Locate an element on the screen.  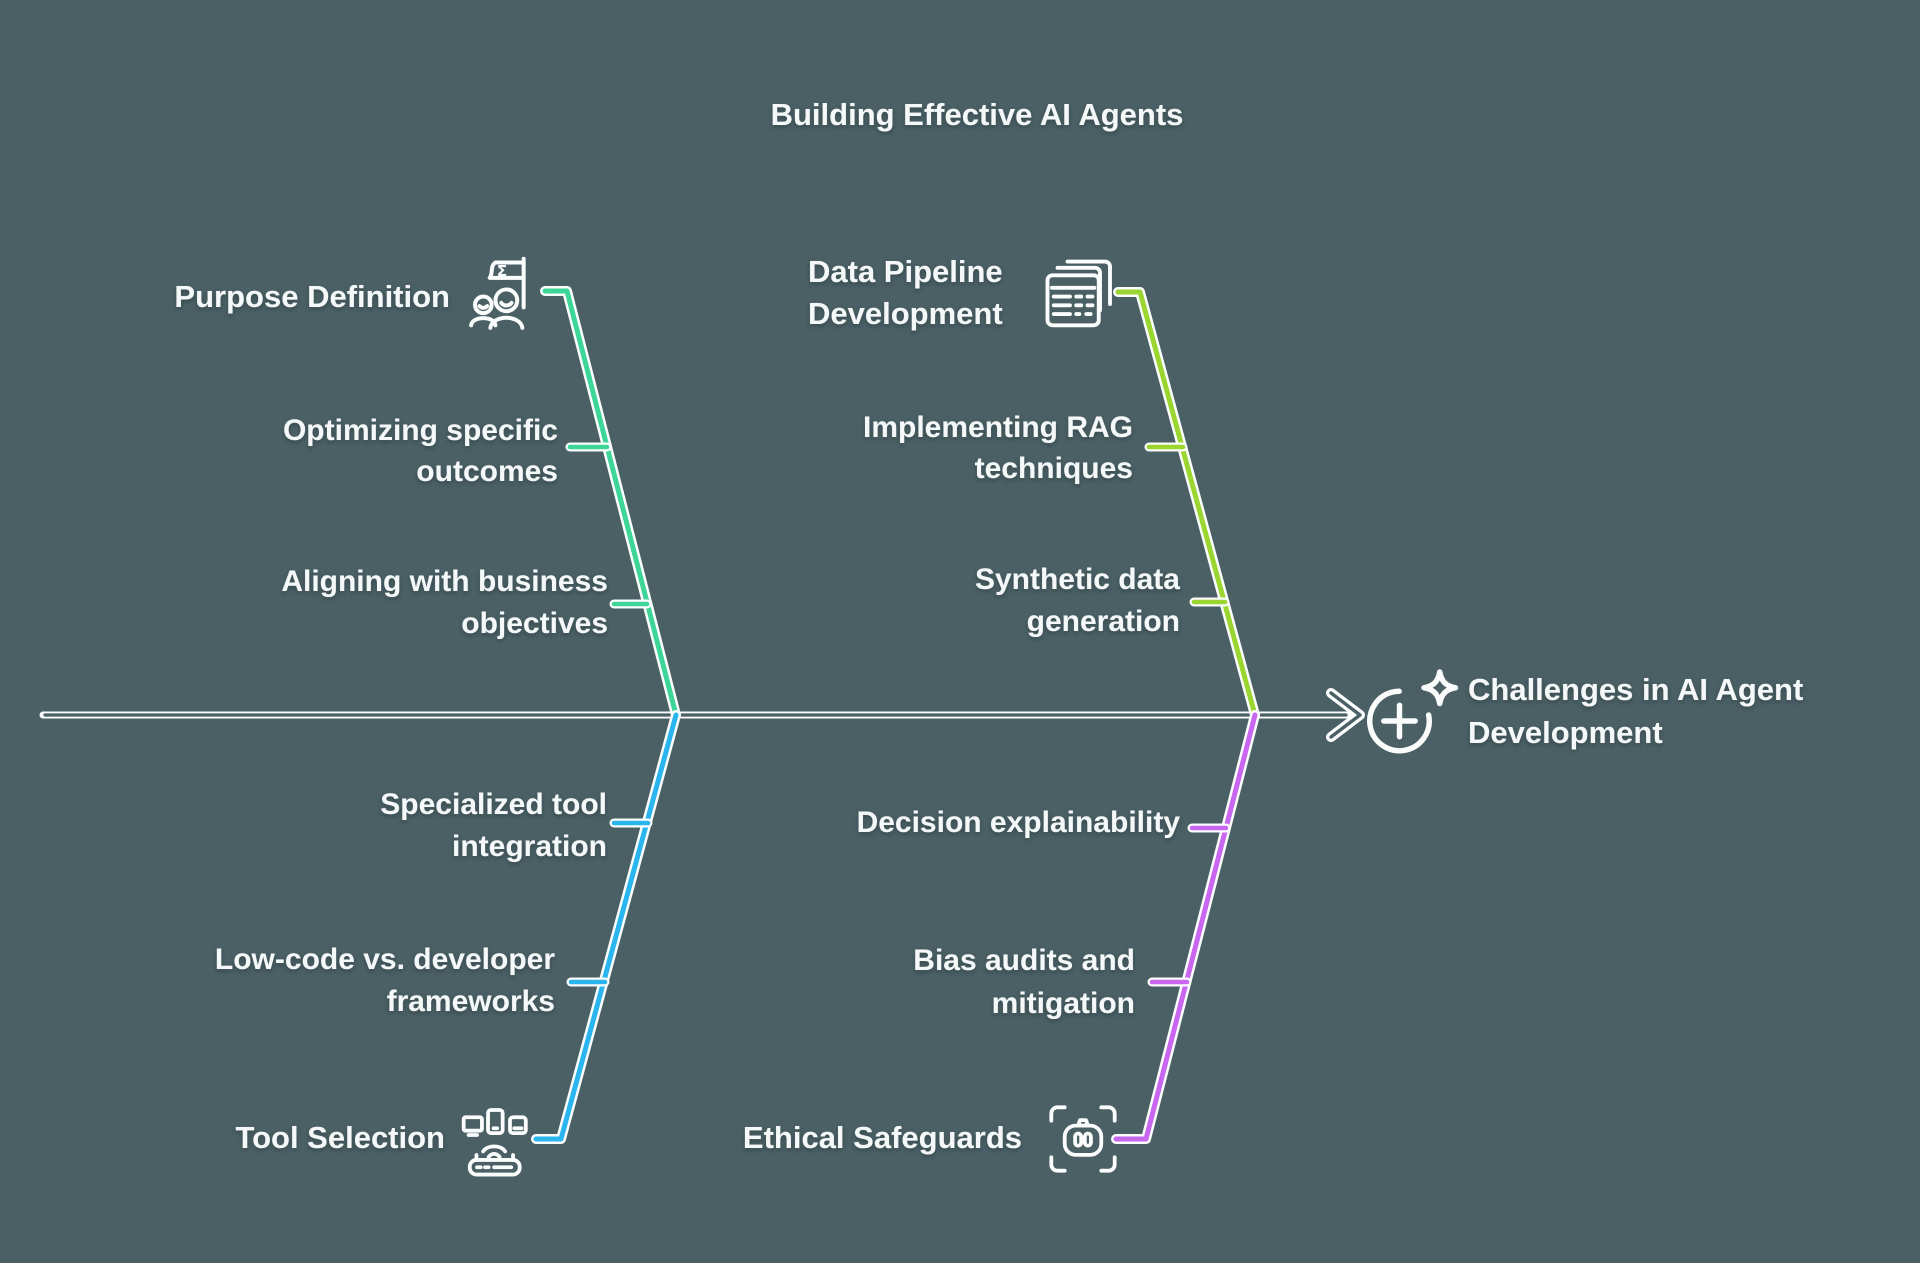
circle-plus-sparkle-icon is located at coordinates (1410, 714).